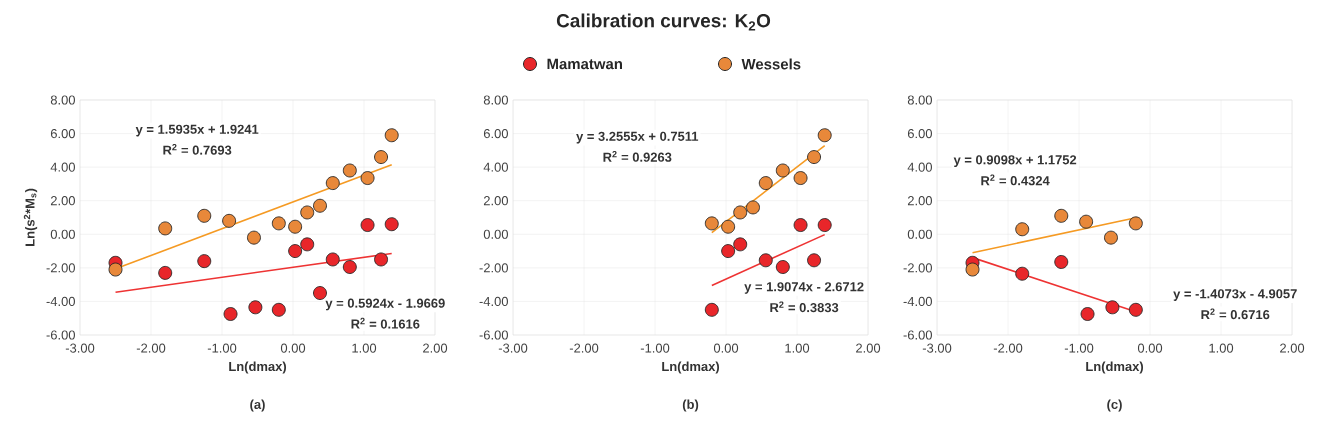  What do you see at coordinates (30, 217) in the screenshot?
I see `y-axis-title: Ln(s$^{2}$*M$_{s}$)` at bounding box center [30, 217].